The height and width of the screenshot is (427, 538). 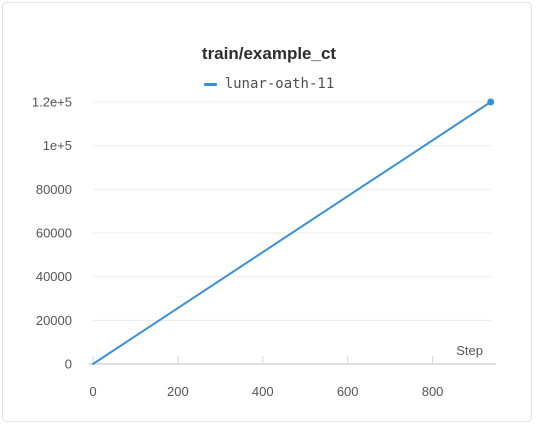 I want to click on y-tick-label: 20000, so click(x=54, y=320).